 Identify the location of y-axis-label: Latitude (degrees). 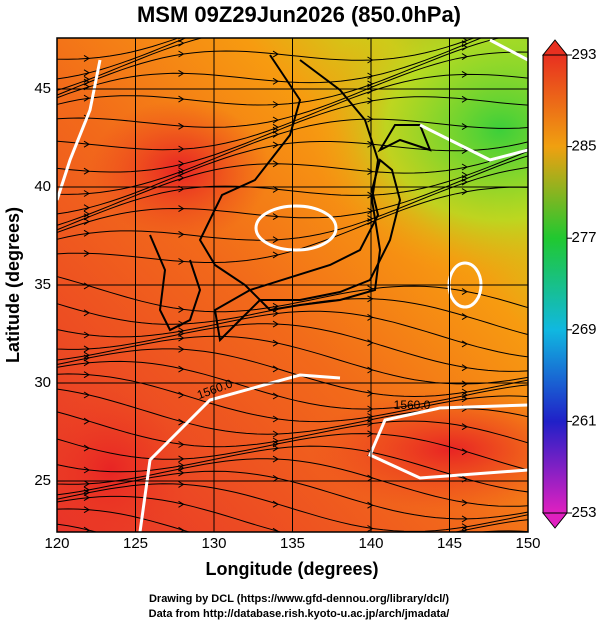
(13, 285).